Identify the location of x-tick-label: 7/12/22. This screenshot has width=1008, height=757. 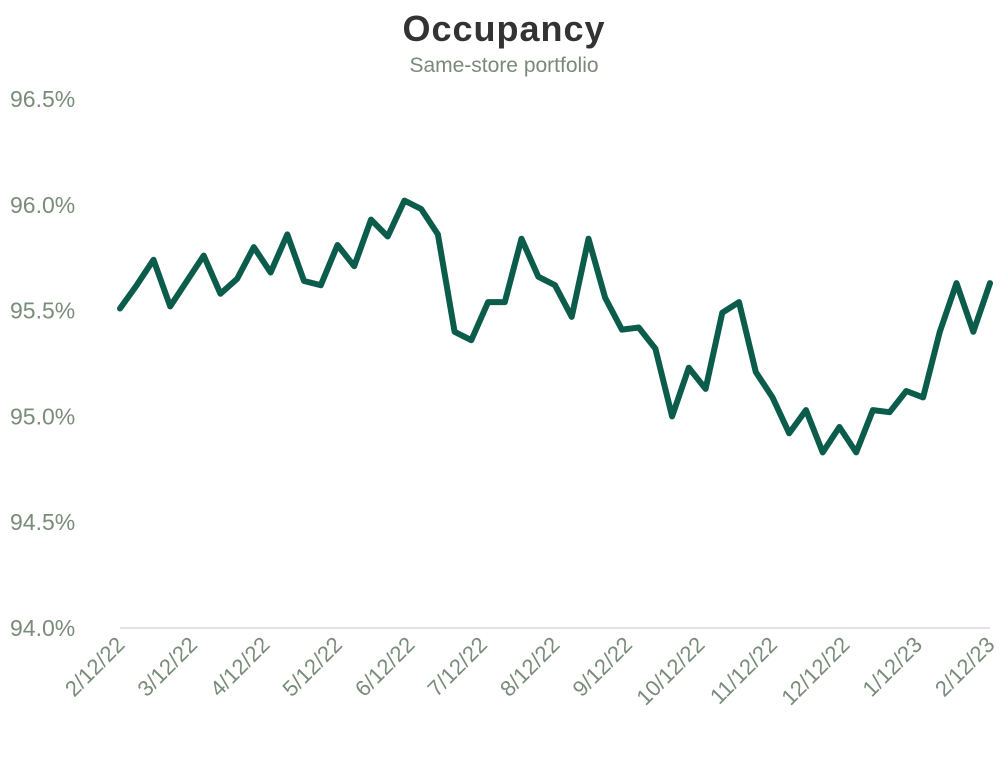
(457, 667).